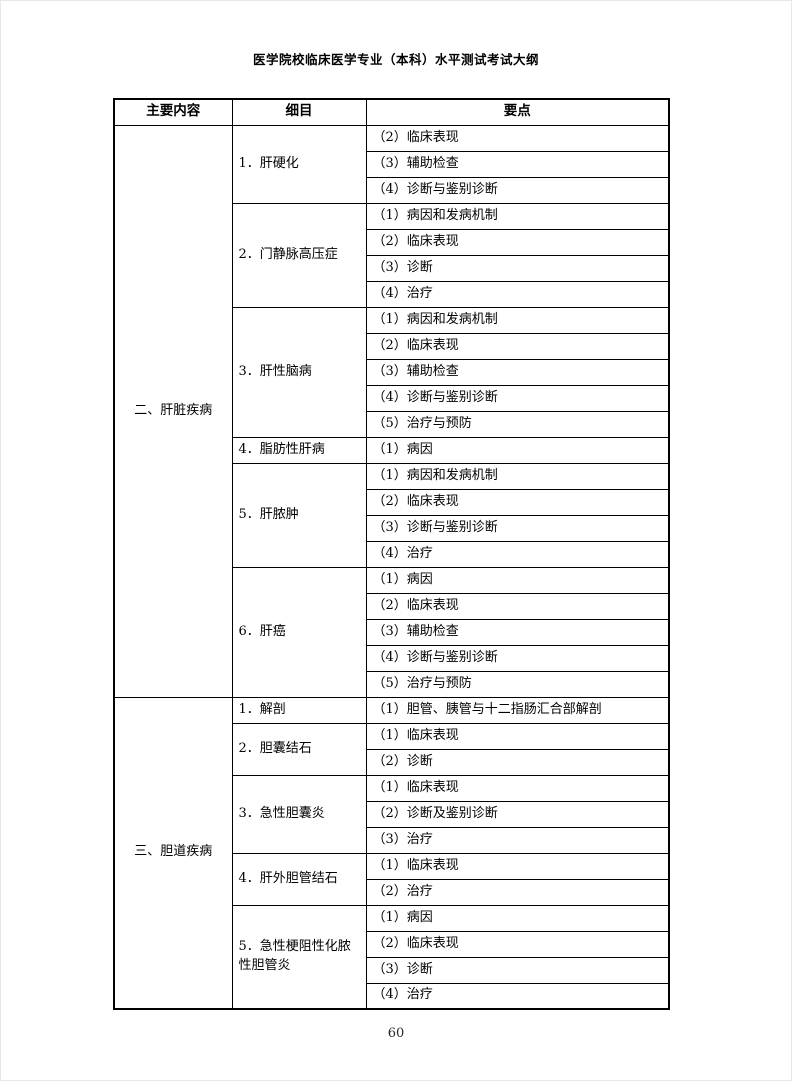 The image size is (792, 1081). What do you see at coordinates (517, 112) in the screenshot?
I see `column-header-key-points: 要点` at bounding box center [517, 112].